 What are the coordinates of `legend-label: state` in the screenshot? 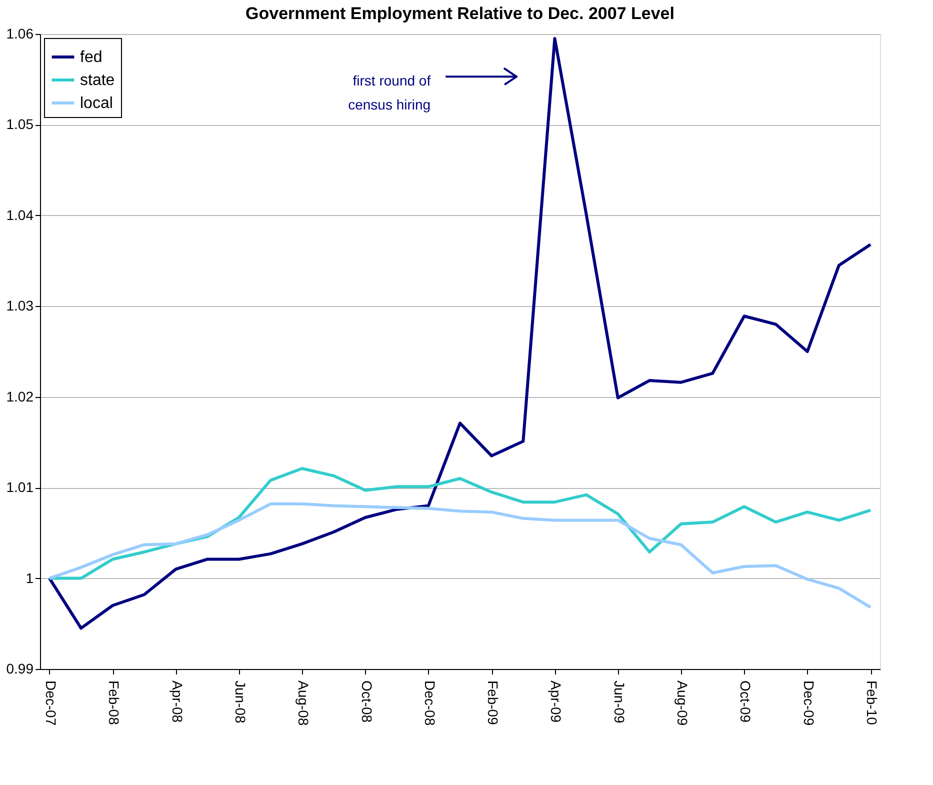 It's located at (97, 80).